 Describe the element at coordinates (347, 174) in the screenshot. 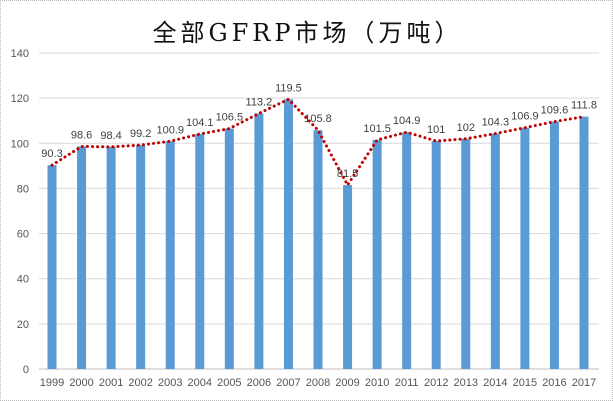

I see `data-label: 81.5` at that location.